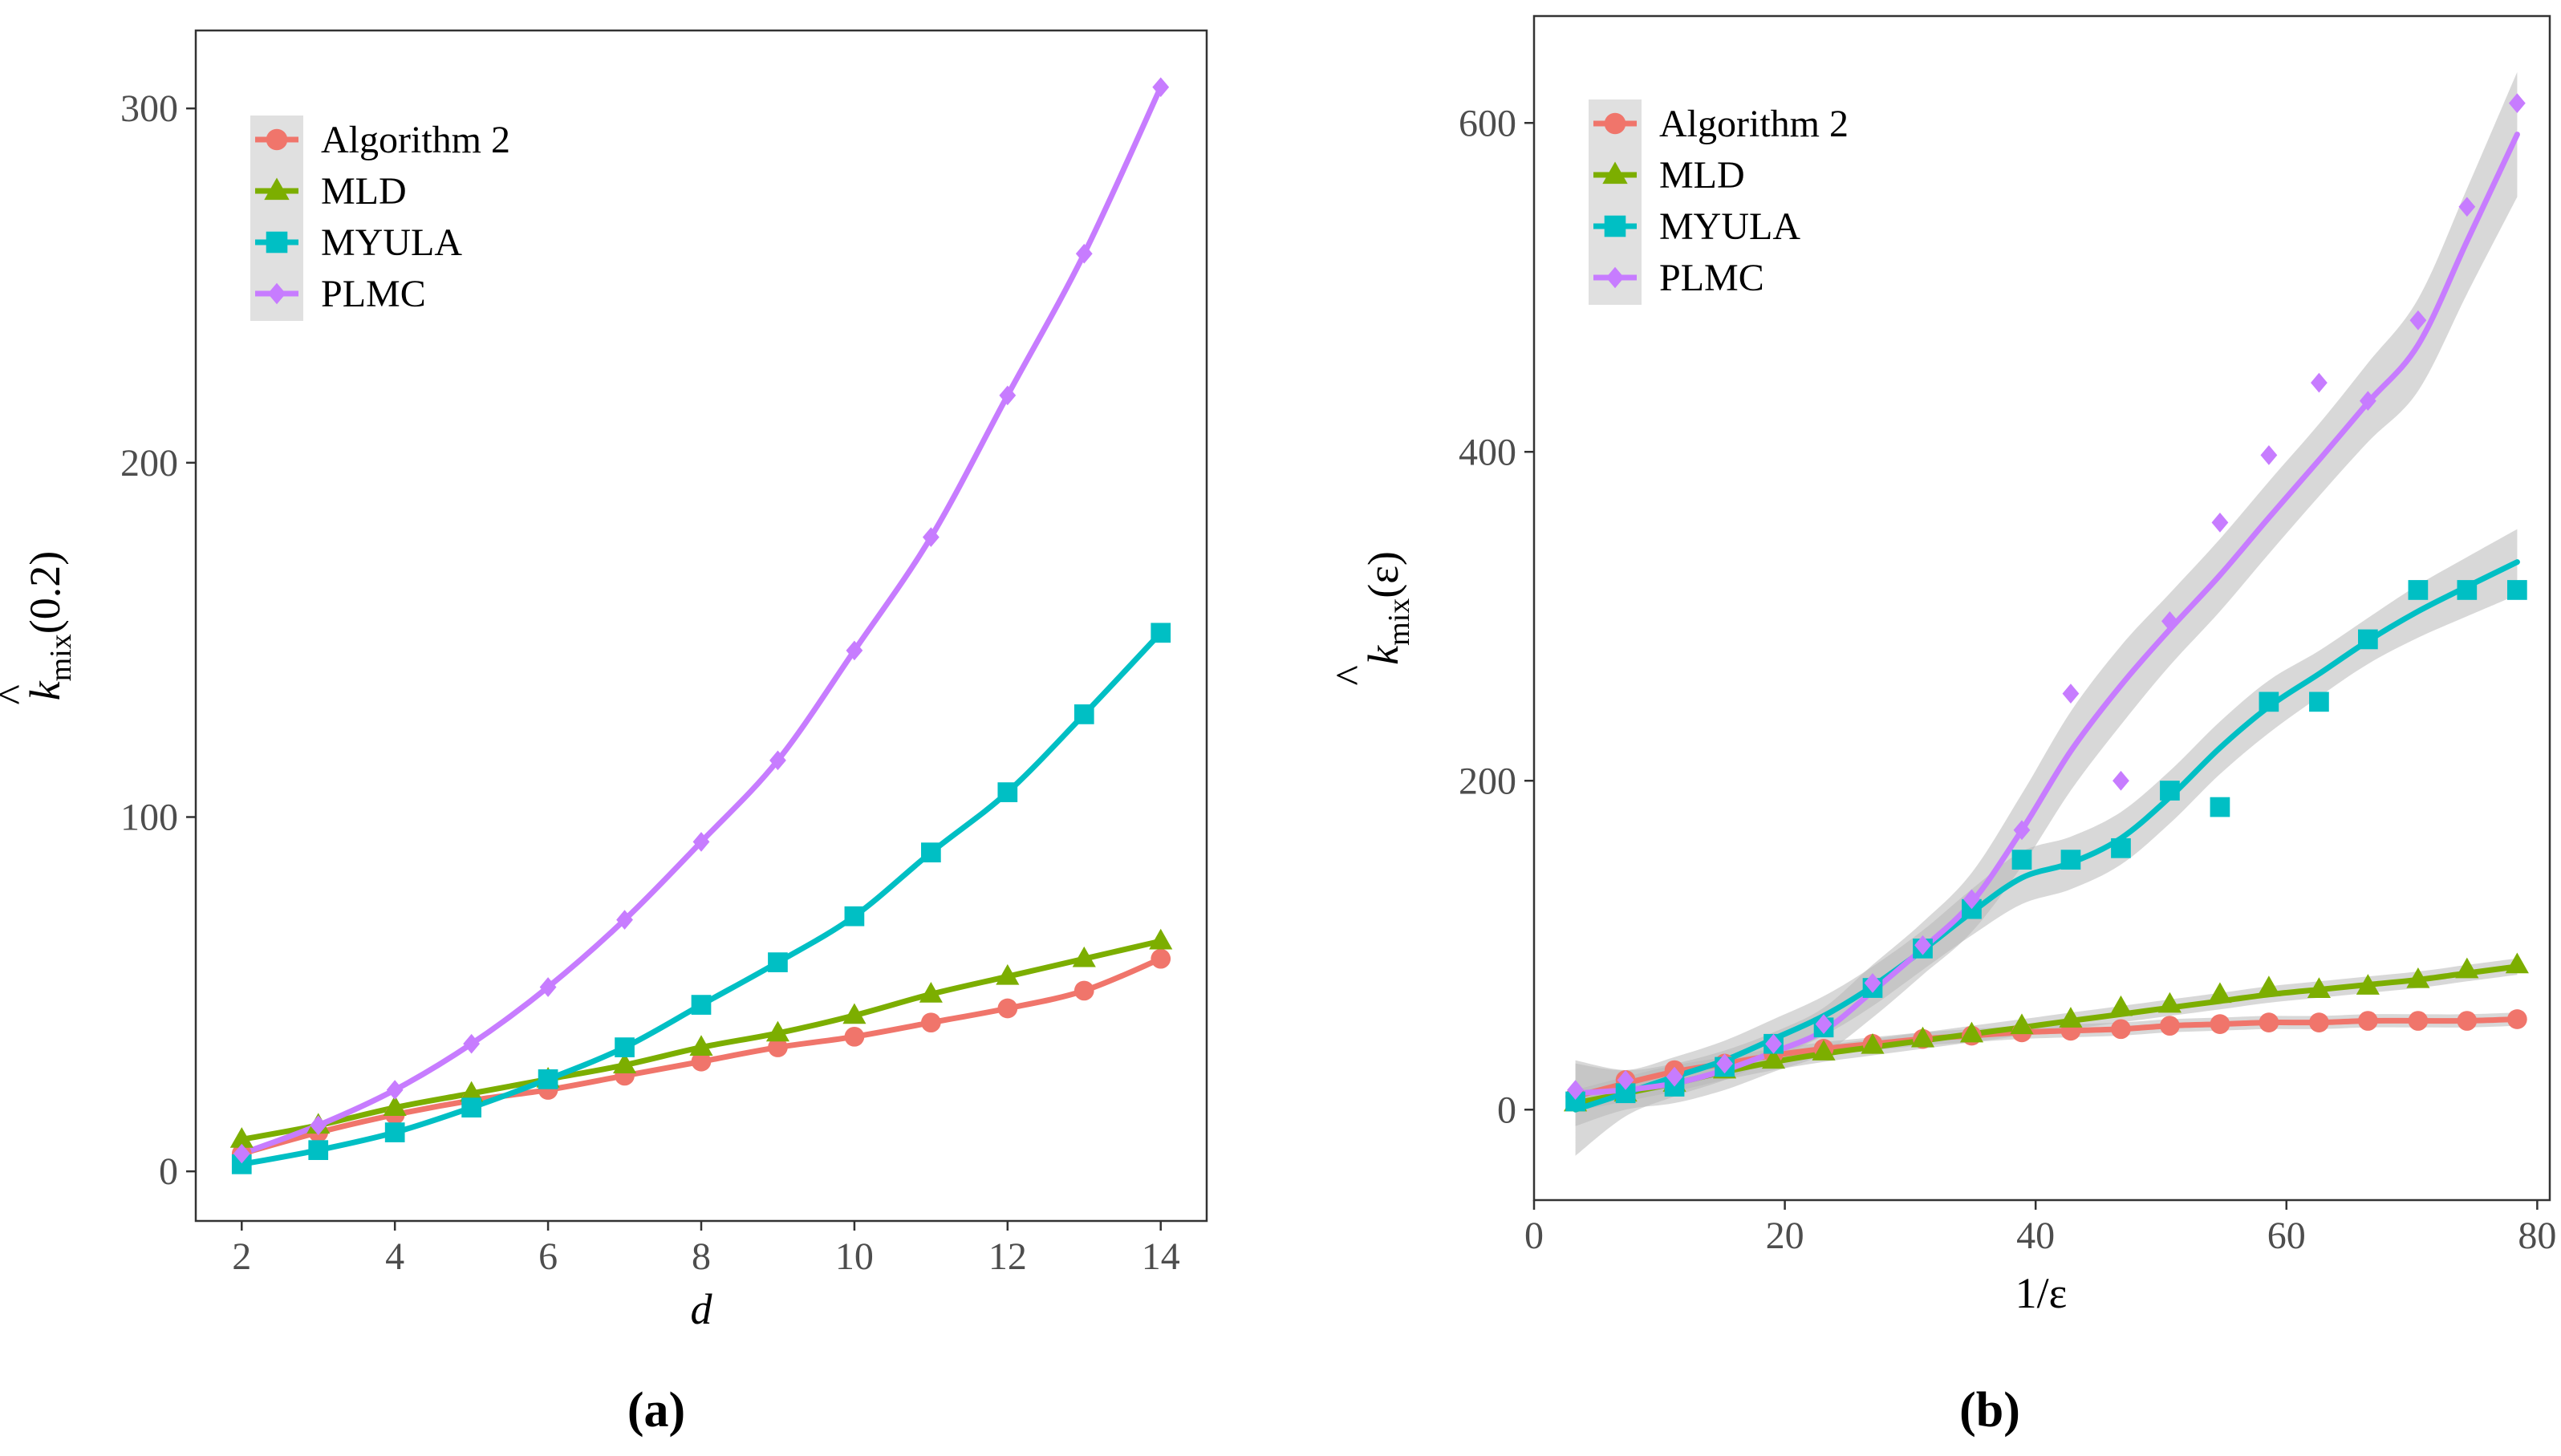 This screenshot has height=1456, width=2561. I want to click on panel-a-y-title-k: k, so click(45, 690).